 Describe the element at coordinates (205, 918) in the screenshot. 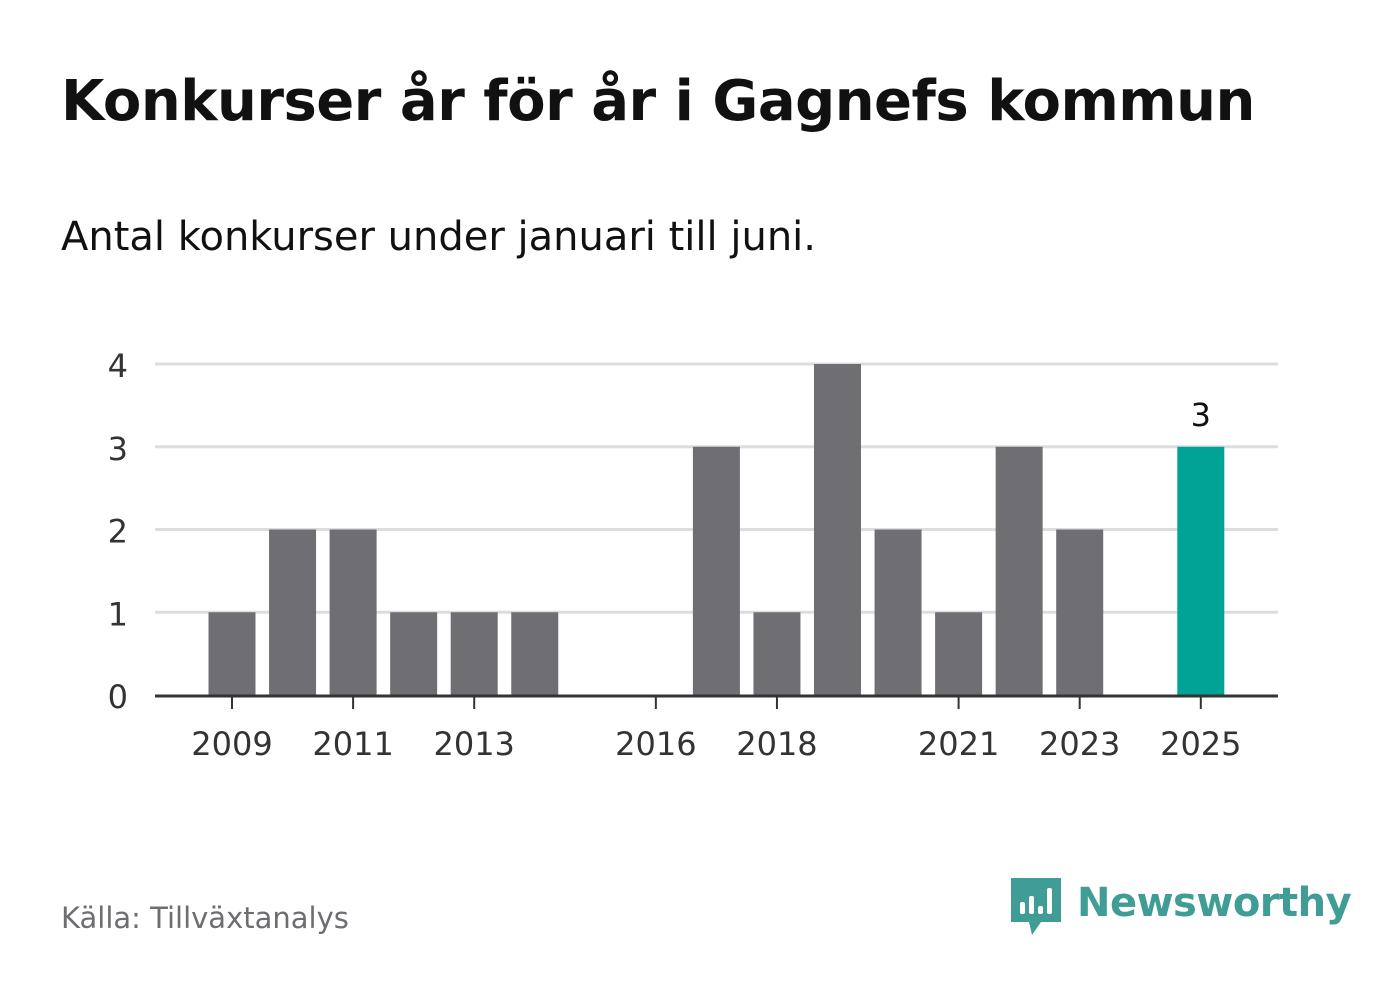

I see `source-note: Källa: Tillväxtanalys` at that location.